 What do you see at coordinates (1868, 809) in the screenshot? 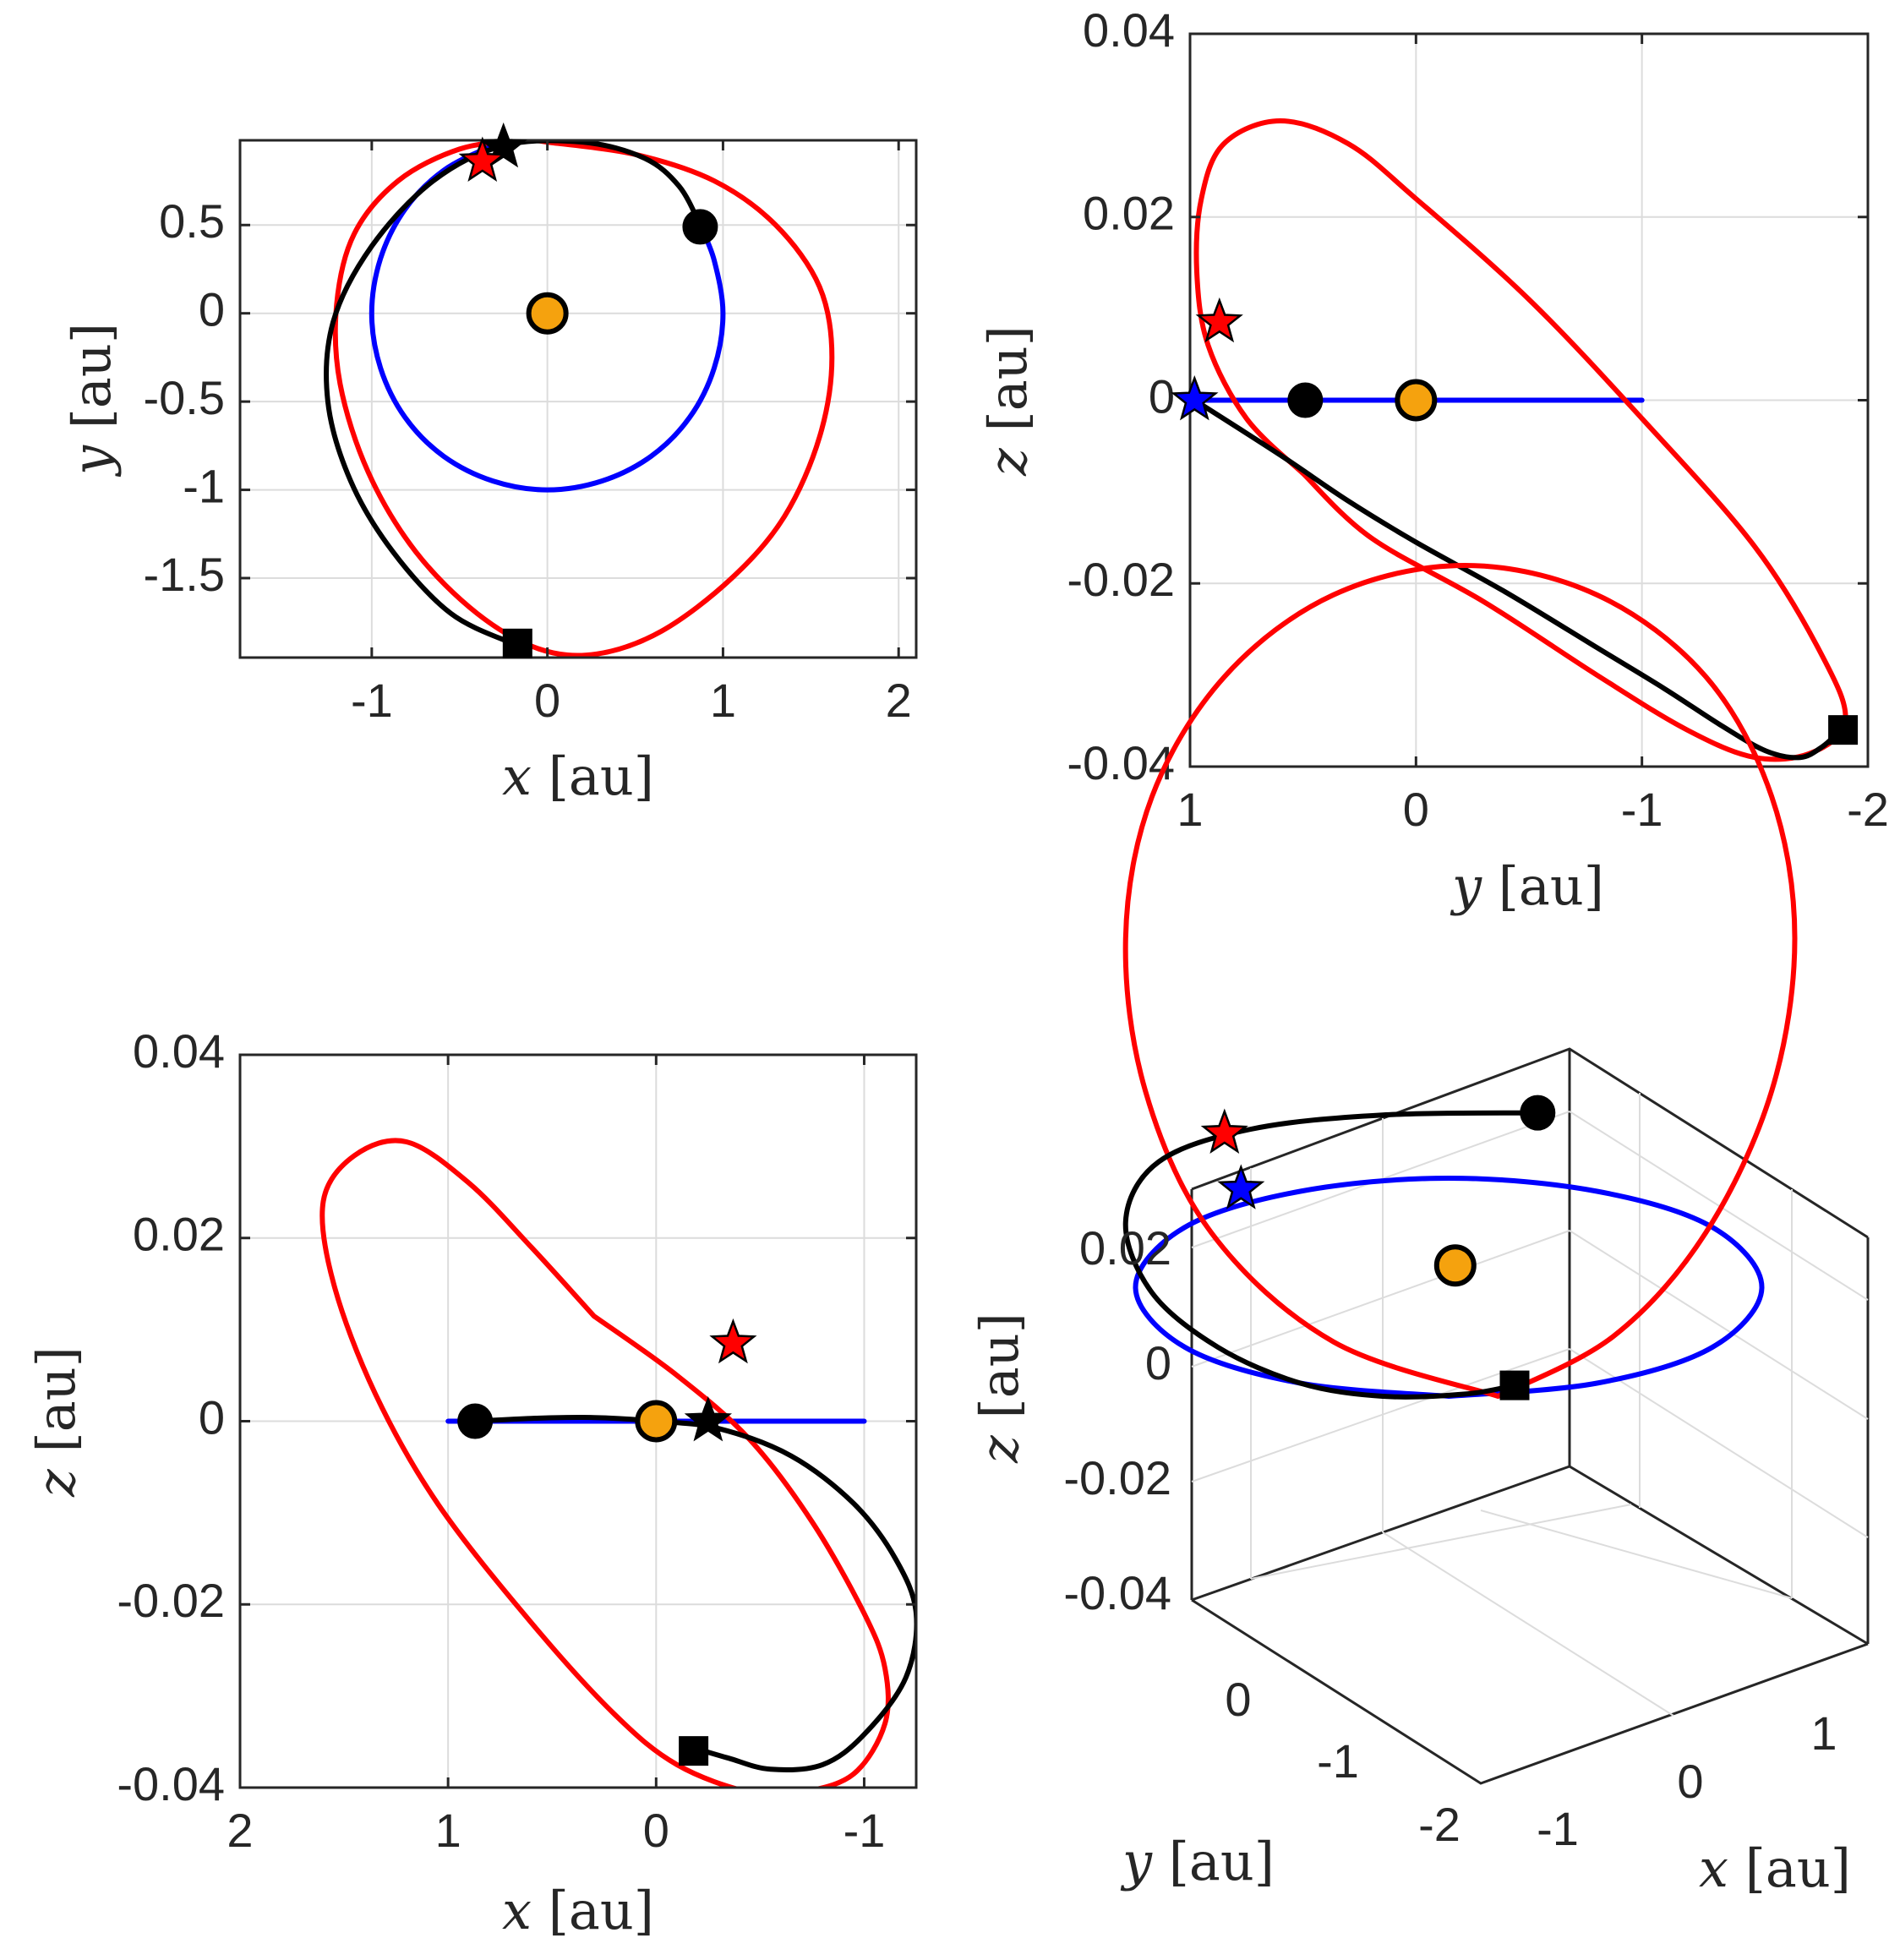
I see `x-tick-label: -2` at bounding box center [1868, 809].